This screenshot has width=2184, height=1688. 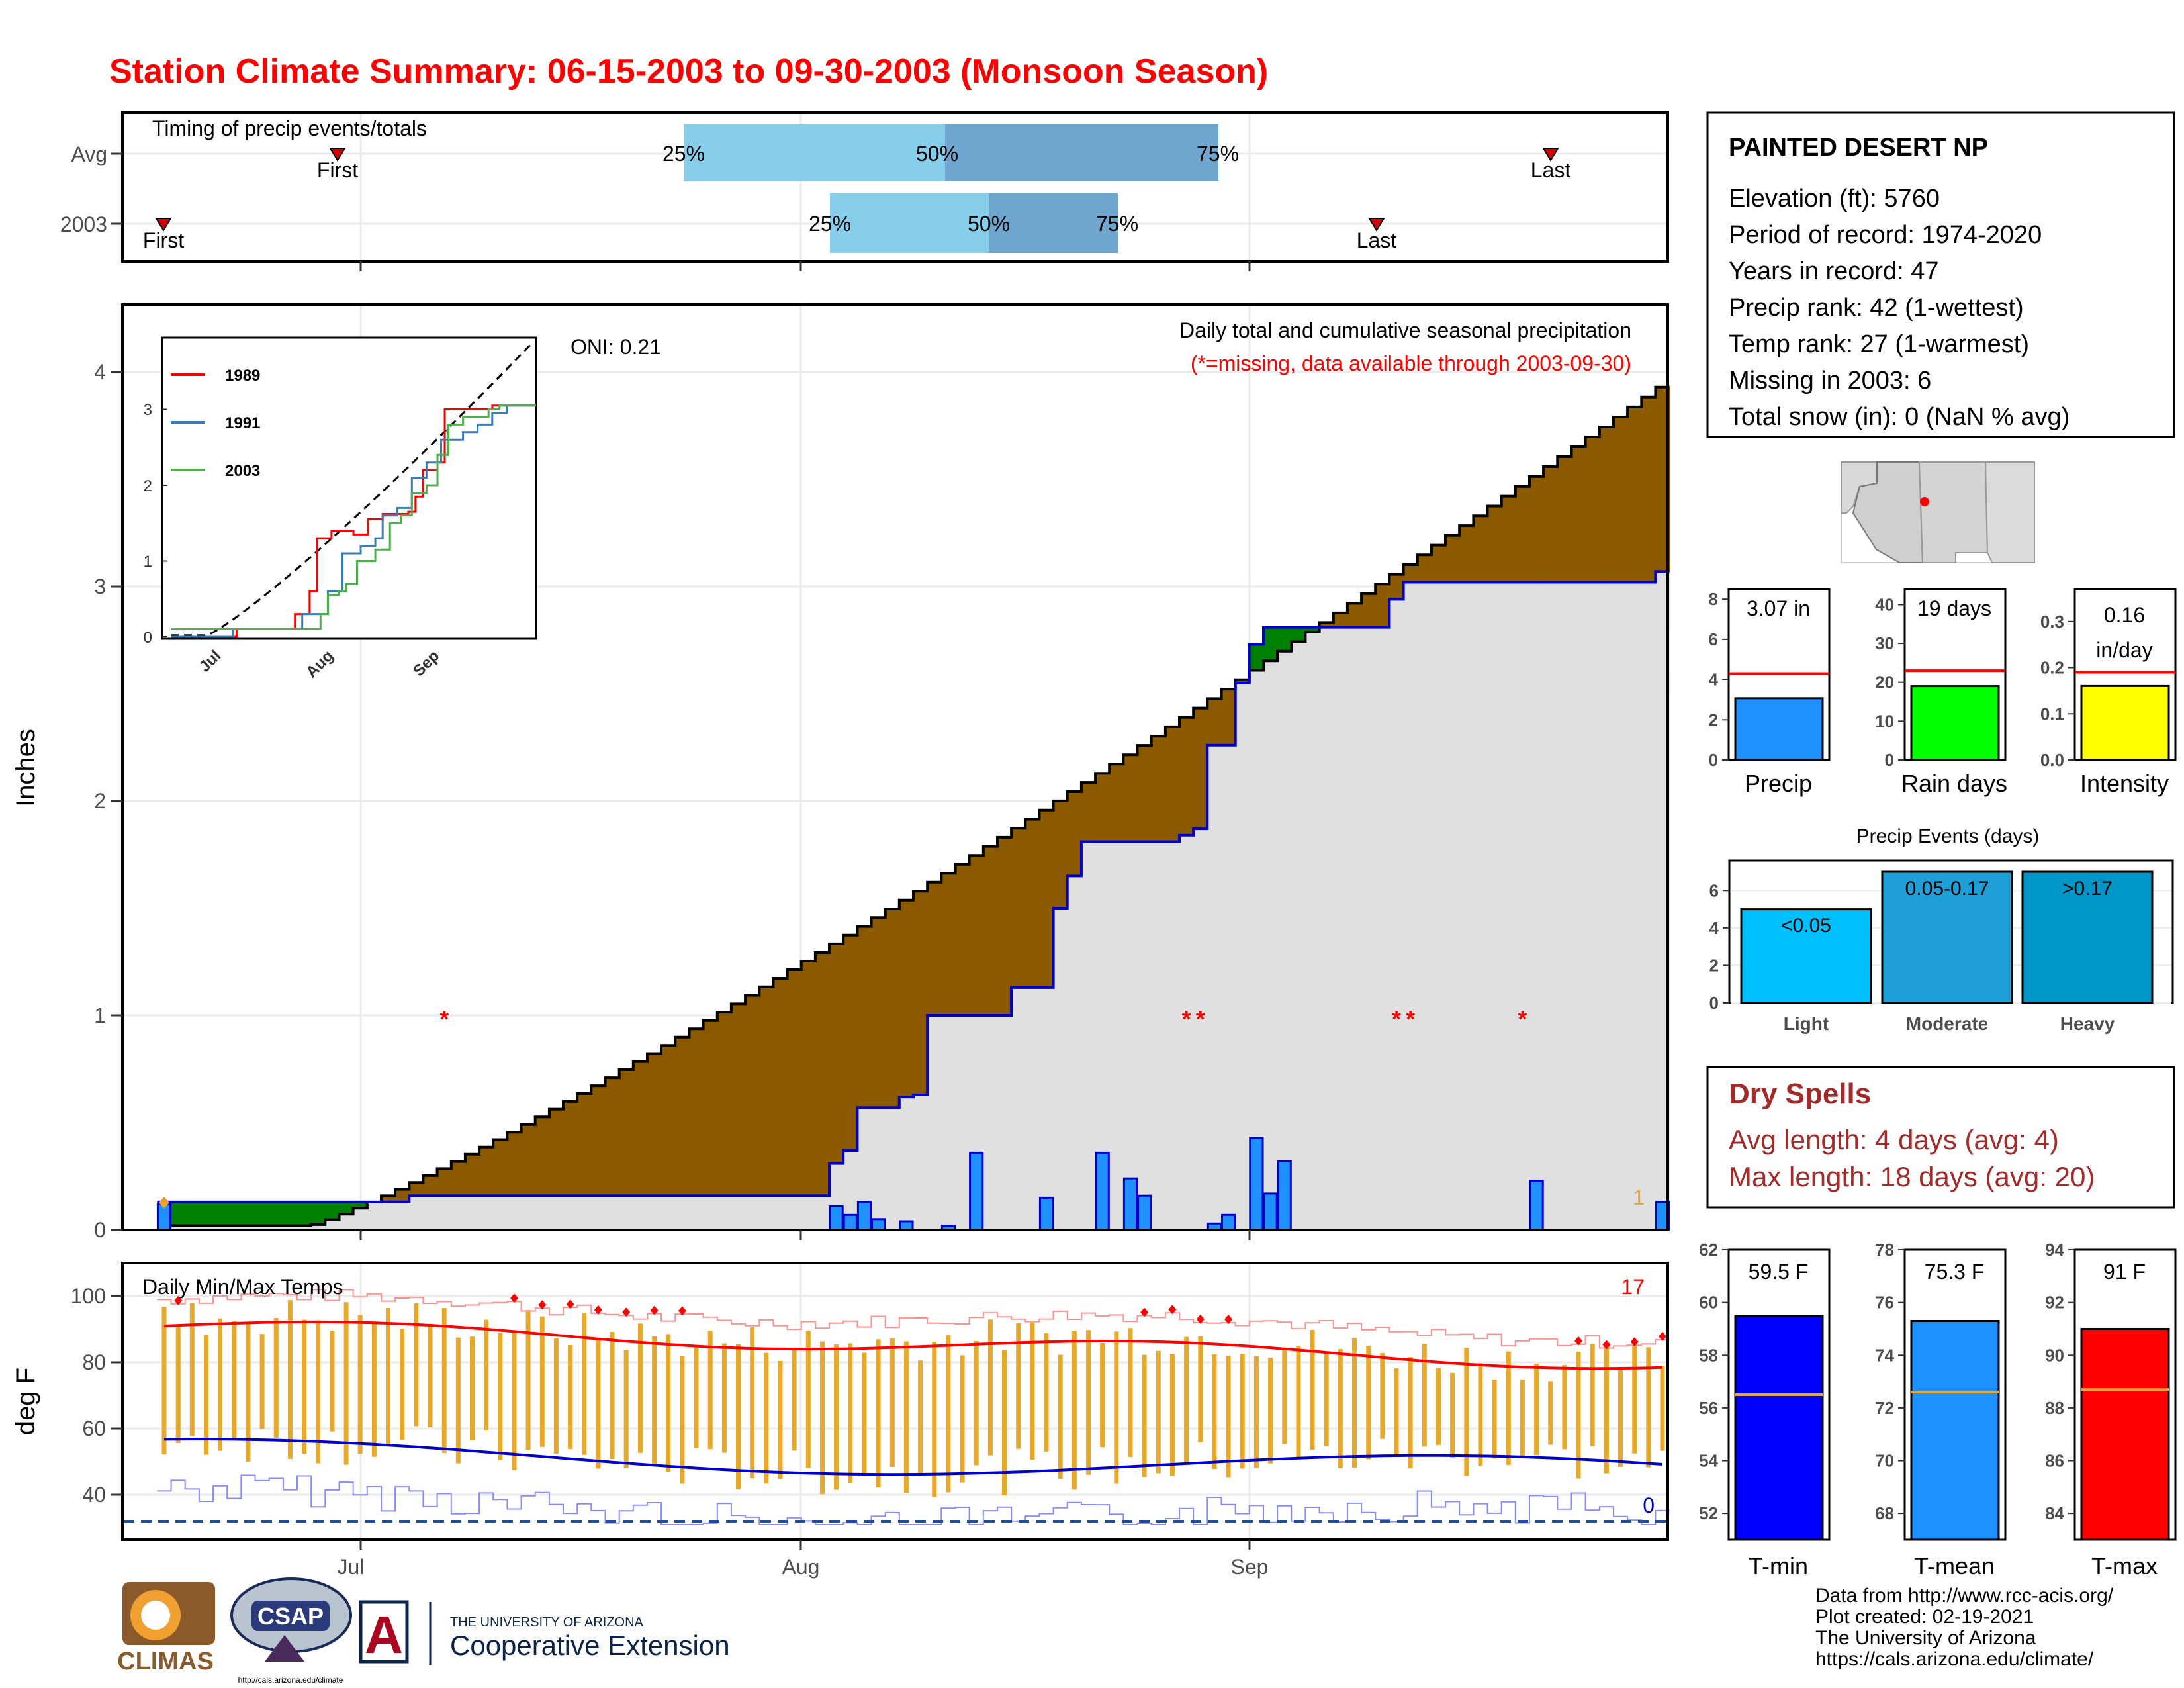 I want to click on station-line-period: Period of record: 1974-2020, so click(x=1885, y=235).